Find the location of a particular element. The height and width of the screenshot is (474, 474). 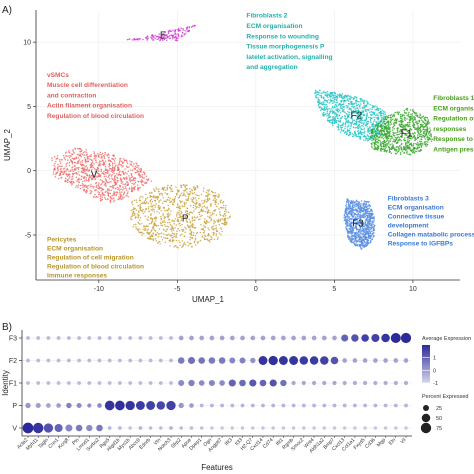

panel-b-label: B) is located at coordinates (7, 327).